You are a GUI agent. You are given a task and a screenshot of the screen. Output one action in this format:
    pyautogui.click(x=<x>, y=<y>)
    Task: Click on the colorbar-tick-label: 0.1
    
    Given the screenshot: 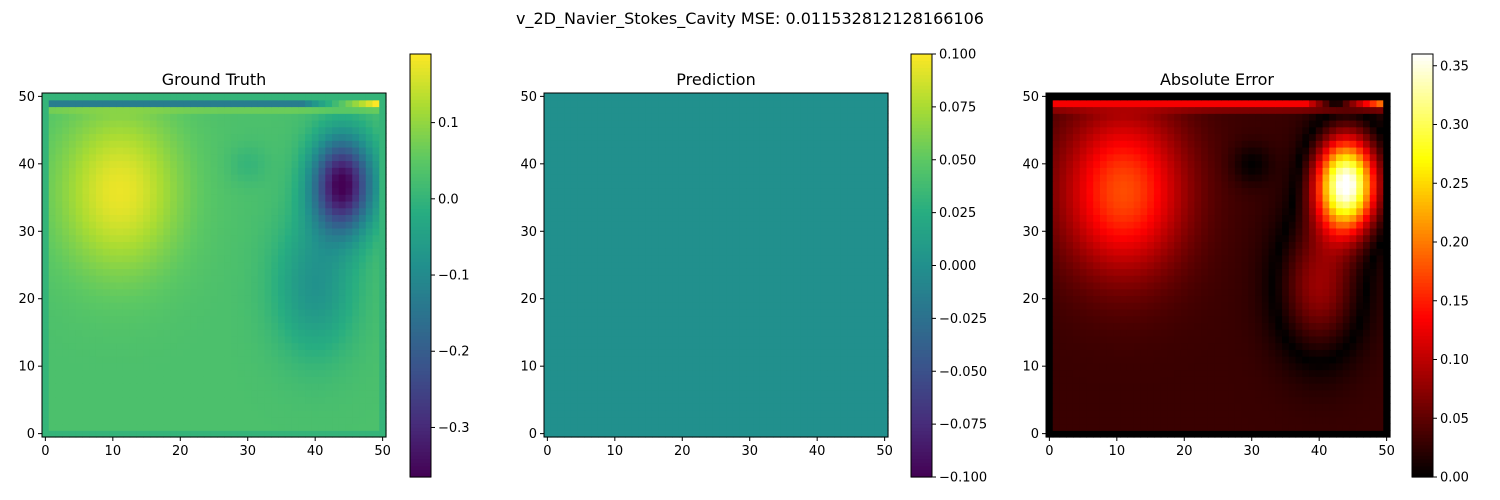 What is the action you would take?
    pyautogui.click(x=448, y=123)
    